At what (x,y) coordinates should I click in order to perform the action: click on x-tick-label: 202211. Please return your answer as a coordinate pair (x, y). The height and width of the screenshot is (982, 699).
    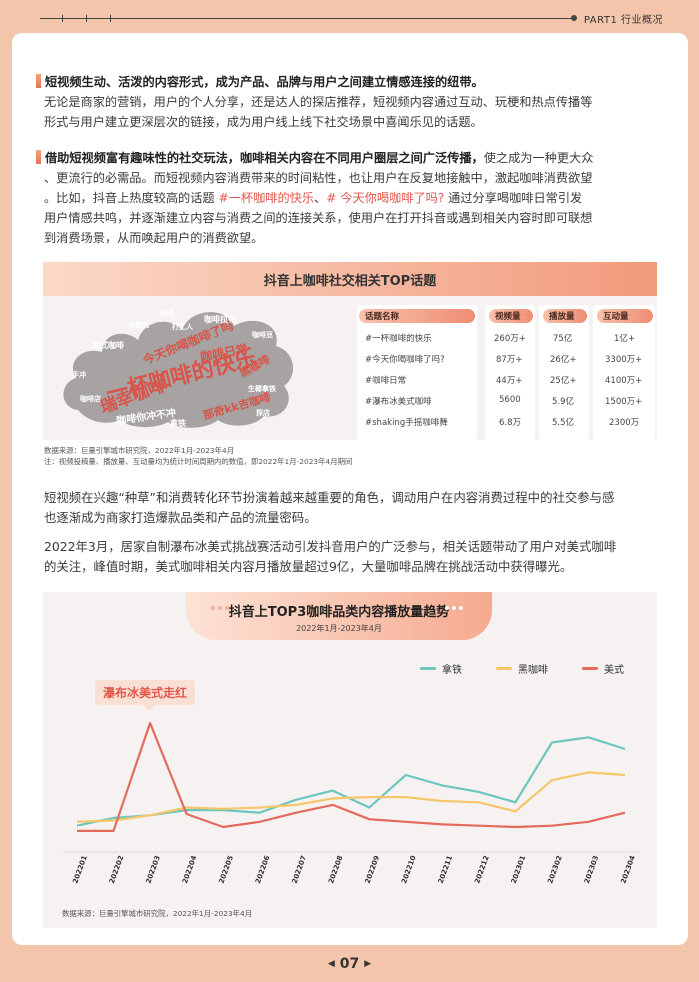
    Looking at the image, I should click on (446, 869).